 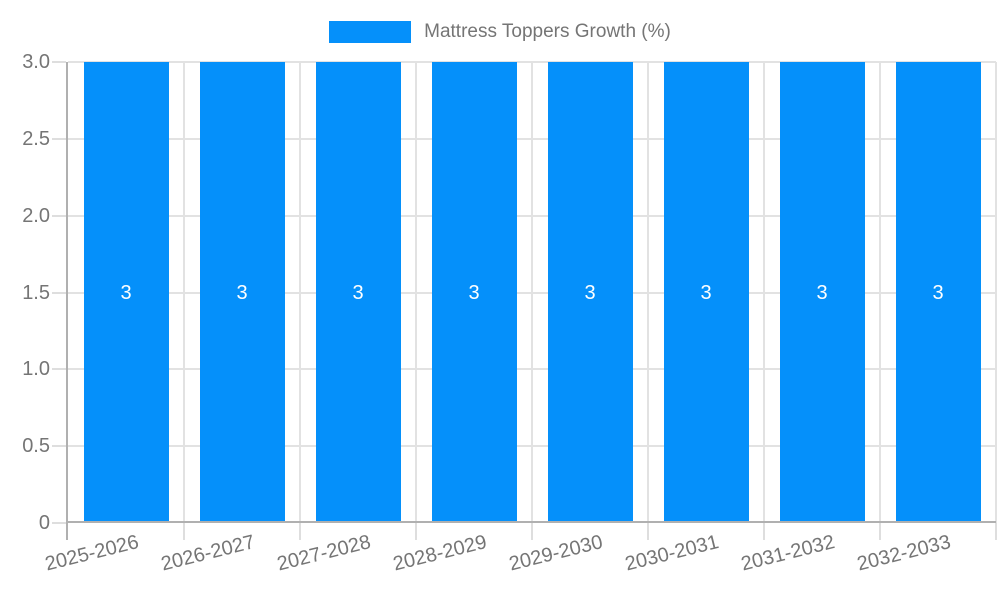 I want to click on x-axis-label: 2026-2027, so click(x=208, y=553).